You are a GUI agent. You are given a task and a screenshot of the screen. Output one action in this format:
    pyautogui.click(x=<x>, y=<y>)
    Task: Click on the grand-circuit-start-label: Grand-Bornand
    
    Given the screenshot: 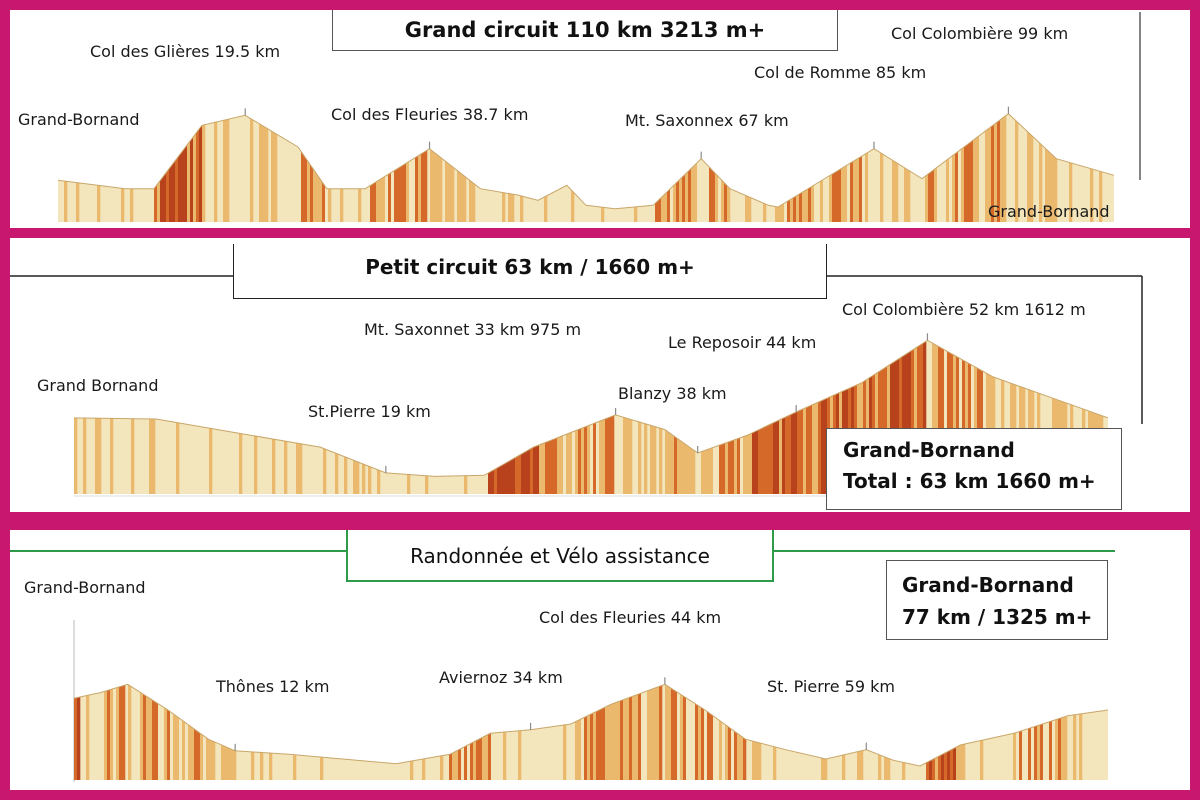 What is the action you would take?
    pyautogui.click(x=79, y=119)
    